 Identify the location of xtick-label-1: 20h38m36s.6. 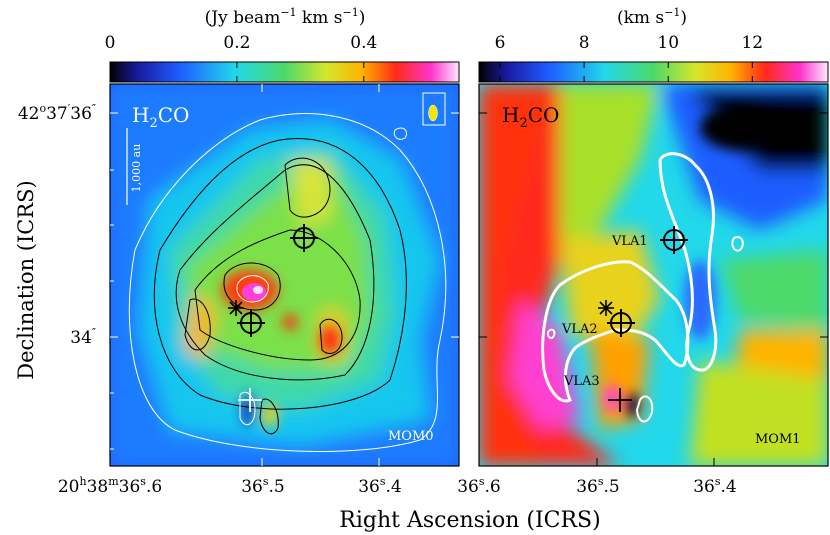
(110, 486).